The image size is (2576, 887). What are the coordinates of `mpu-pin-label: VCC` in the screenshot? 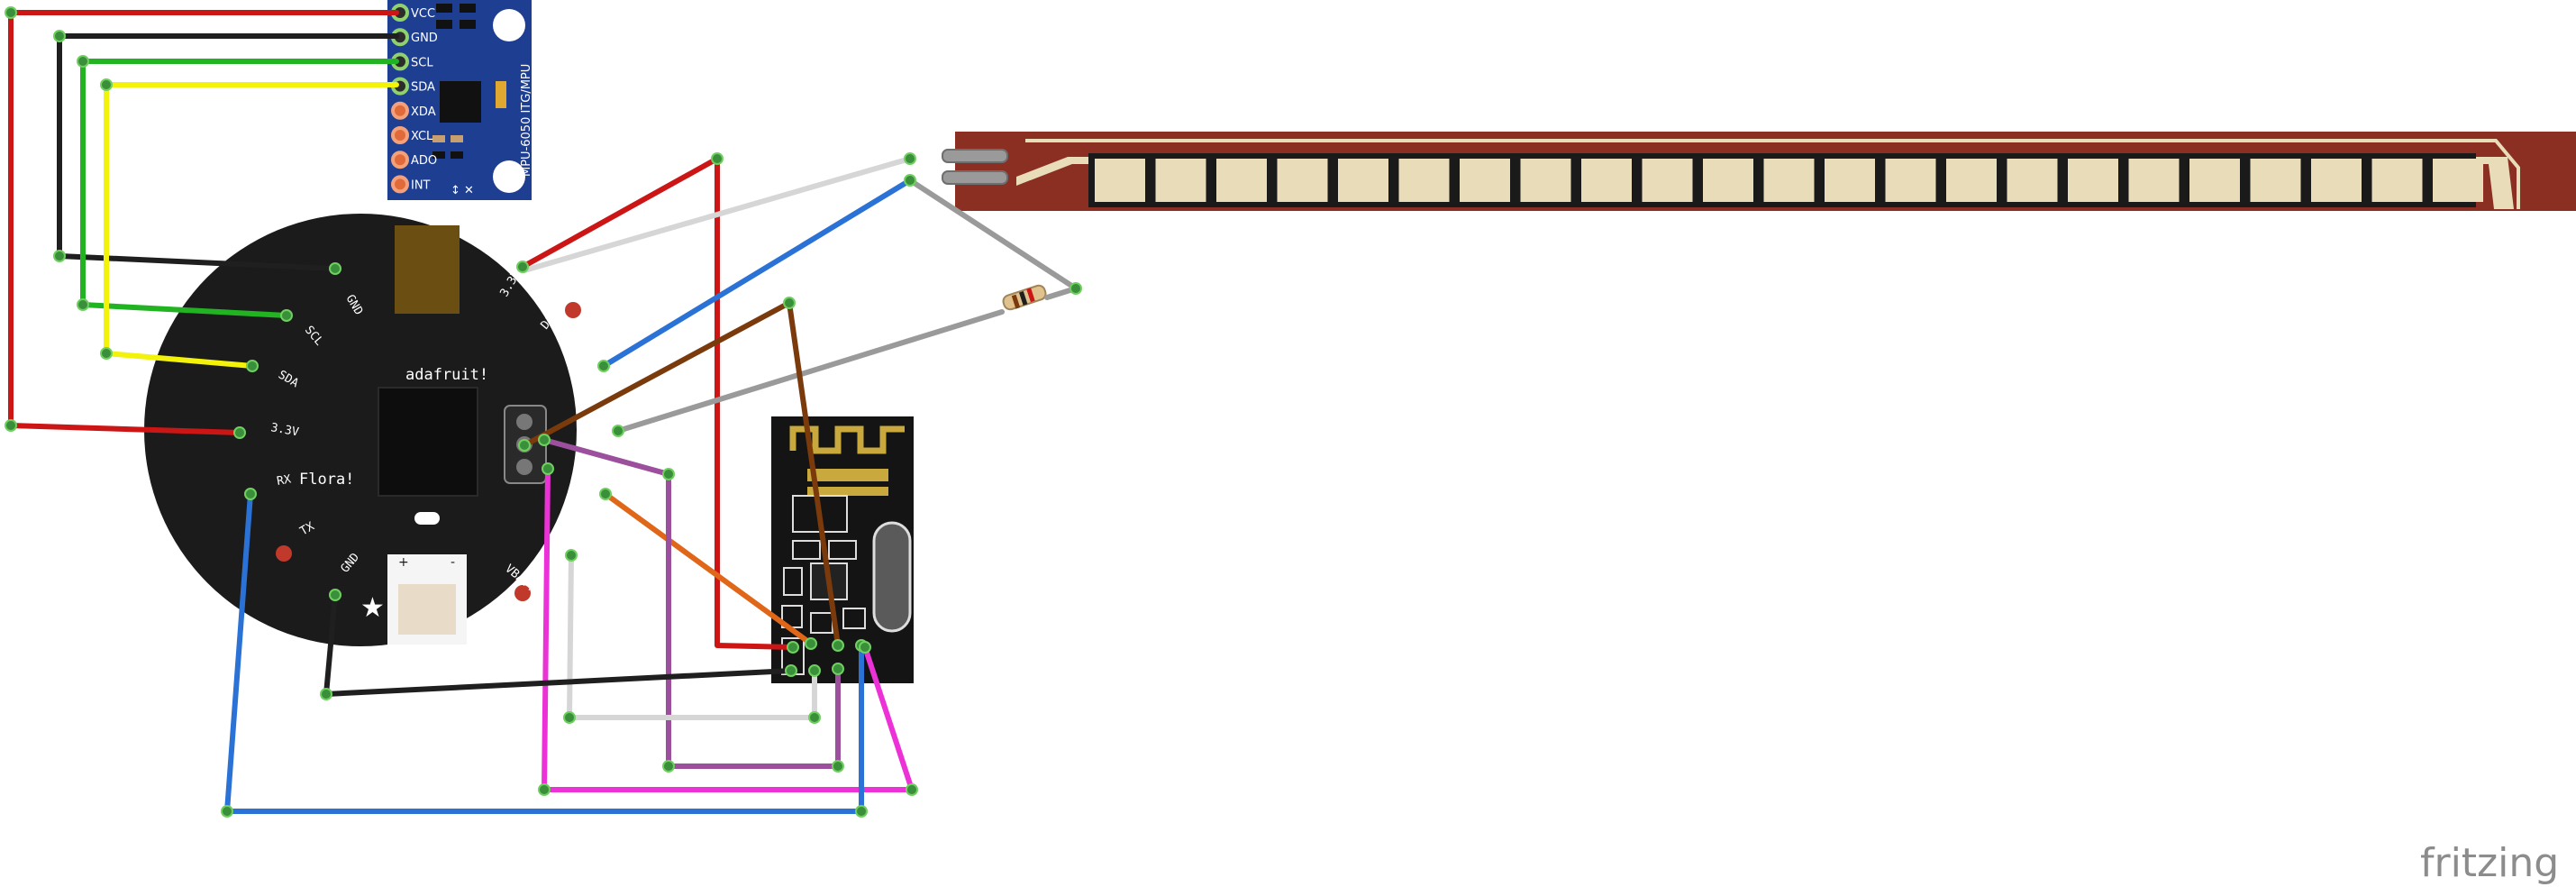 It's located at (423, 14).